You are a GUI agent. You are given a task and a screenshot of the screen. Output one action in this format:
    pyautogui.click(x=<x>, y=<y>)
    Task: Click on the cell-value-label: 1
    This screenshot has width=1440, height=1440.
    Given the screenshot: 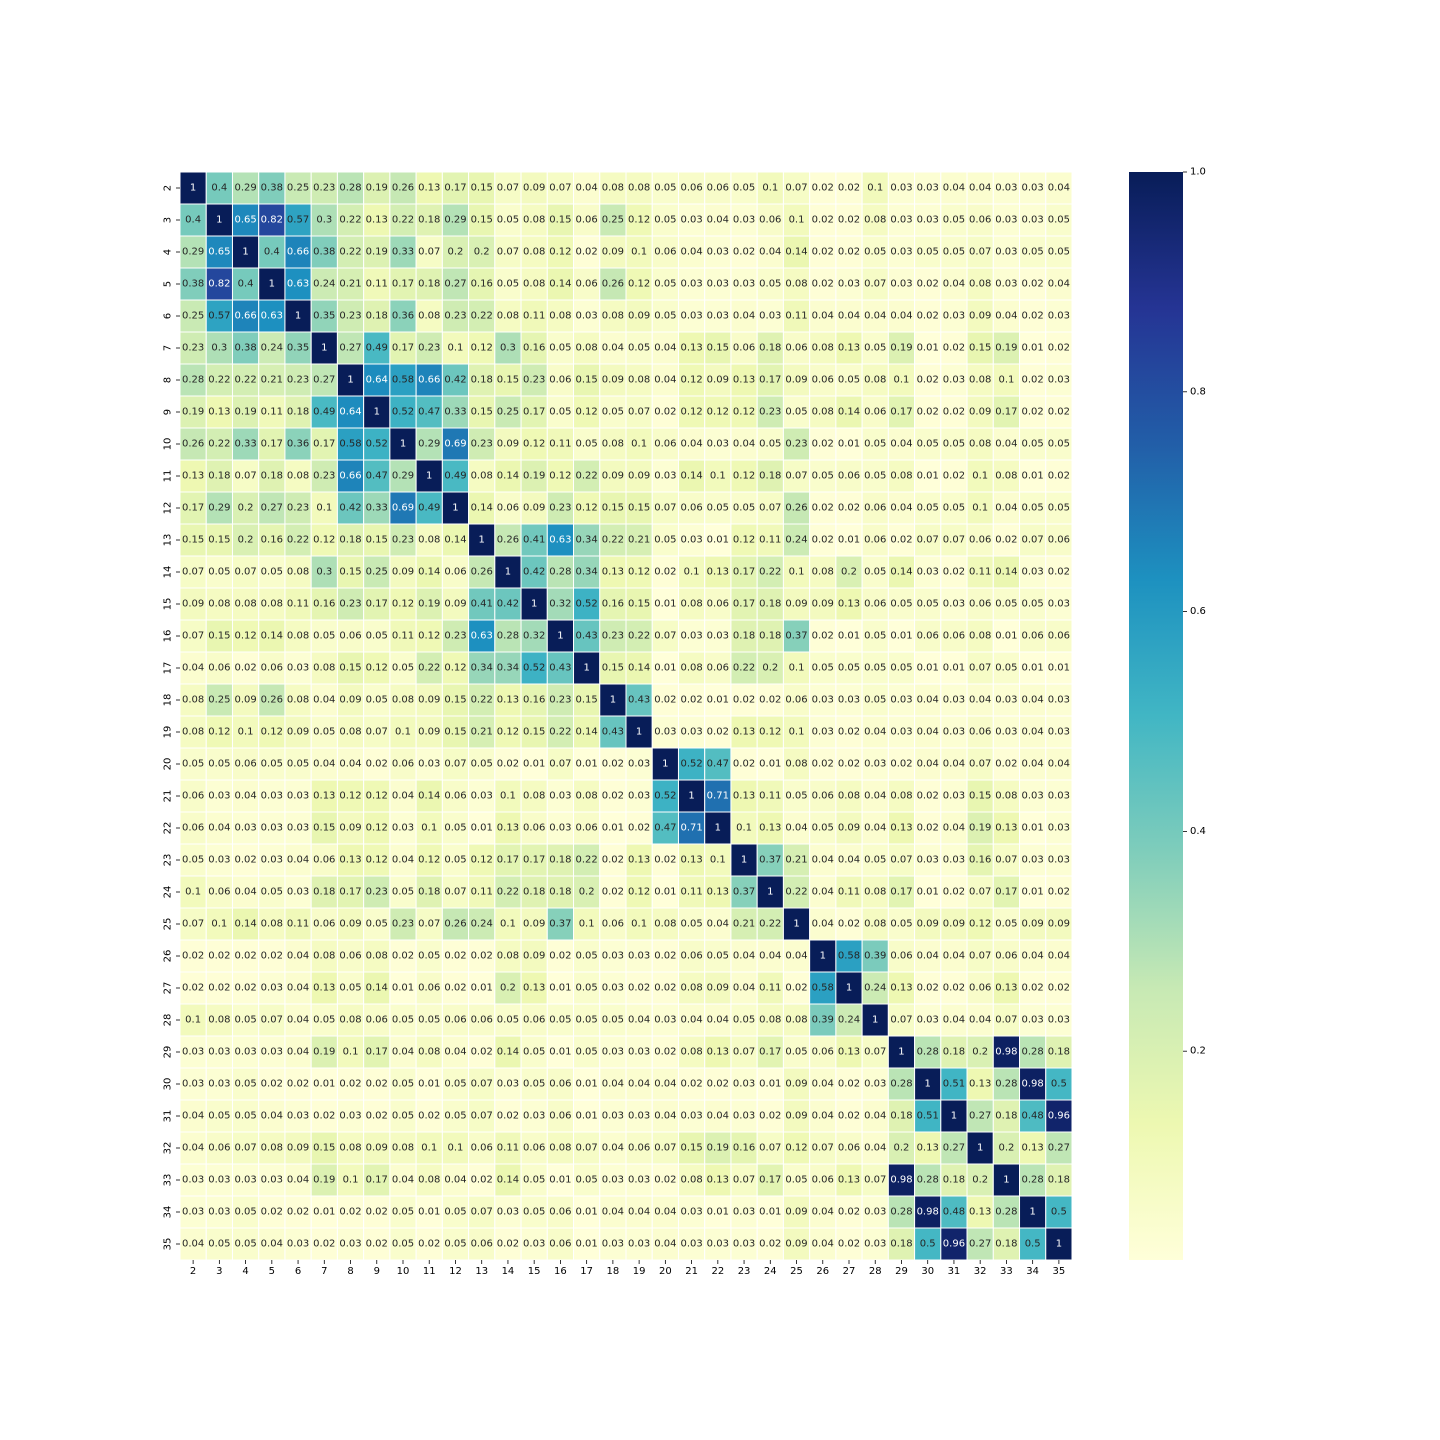 What is the action you would take?
    pyautogui.click(x=403, y=444)
    